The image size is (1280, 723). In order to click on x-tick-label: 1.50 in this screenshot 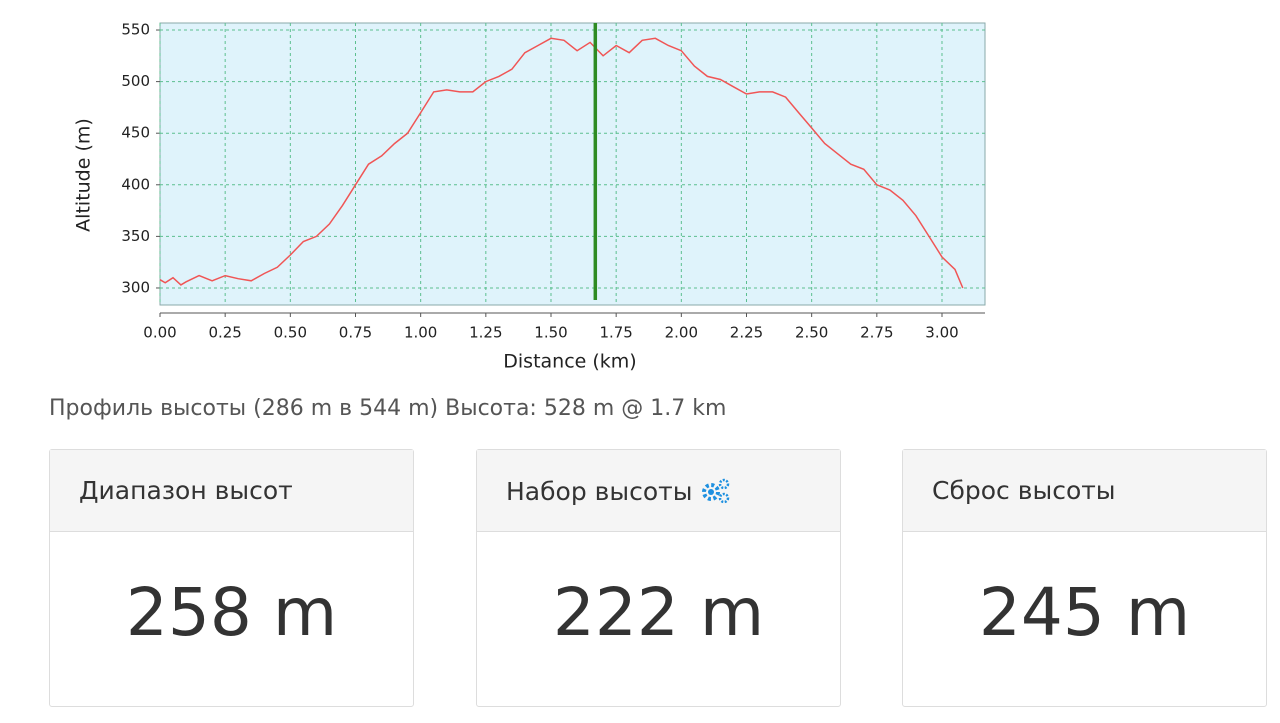, I will do `click(550, 333)`.